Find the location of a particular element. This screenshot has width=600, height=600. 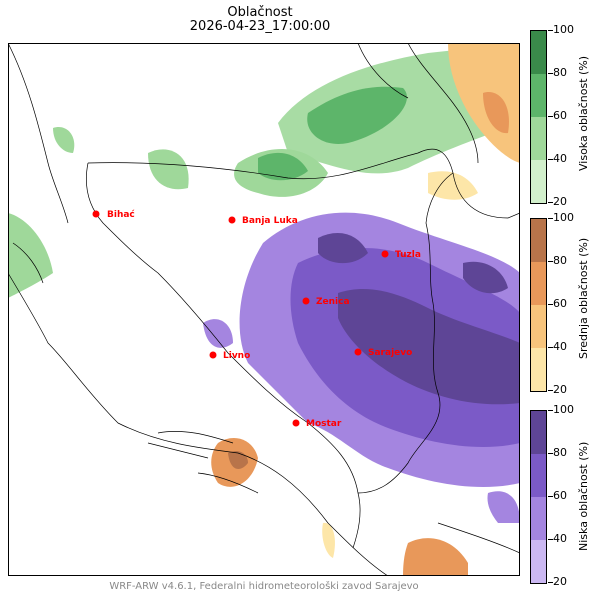

city-banja-luka: Banja Luka is located at coordinates (263, 221).